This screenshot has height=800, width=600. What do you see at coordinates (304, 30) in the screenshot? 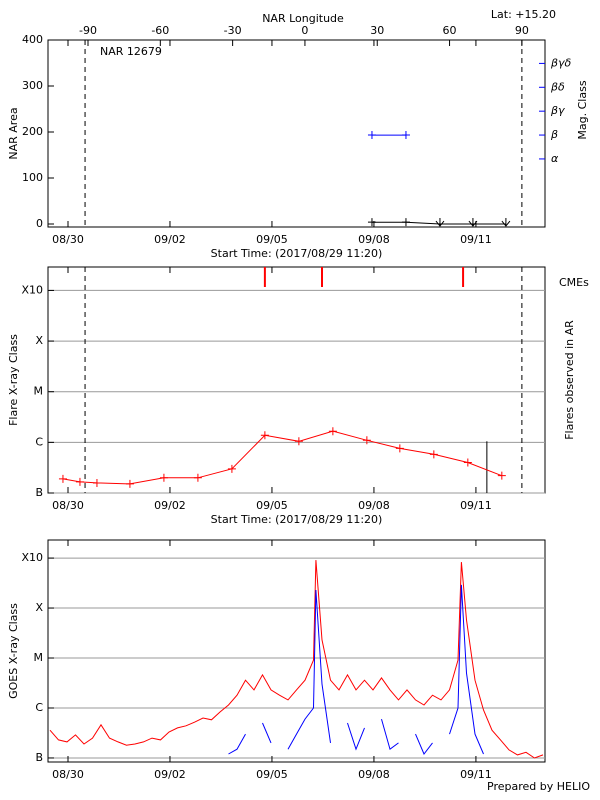
I see `x2-tick-label: 0` at bounding box center [304, 30].